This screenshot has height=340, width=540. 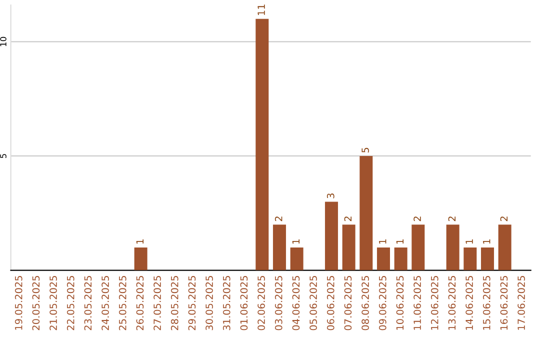 What do you see at coordinates (88, 303) in the screenshot?
I see `x-tick-label: 23.05.2025` at bounding box center [88, 303].